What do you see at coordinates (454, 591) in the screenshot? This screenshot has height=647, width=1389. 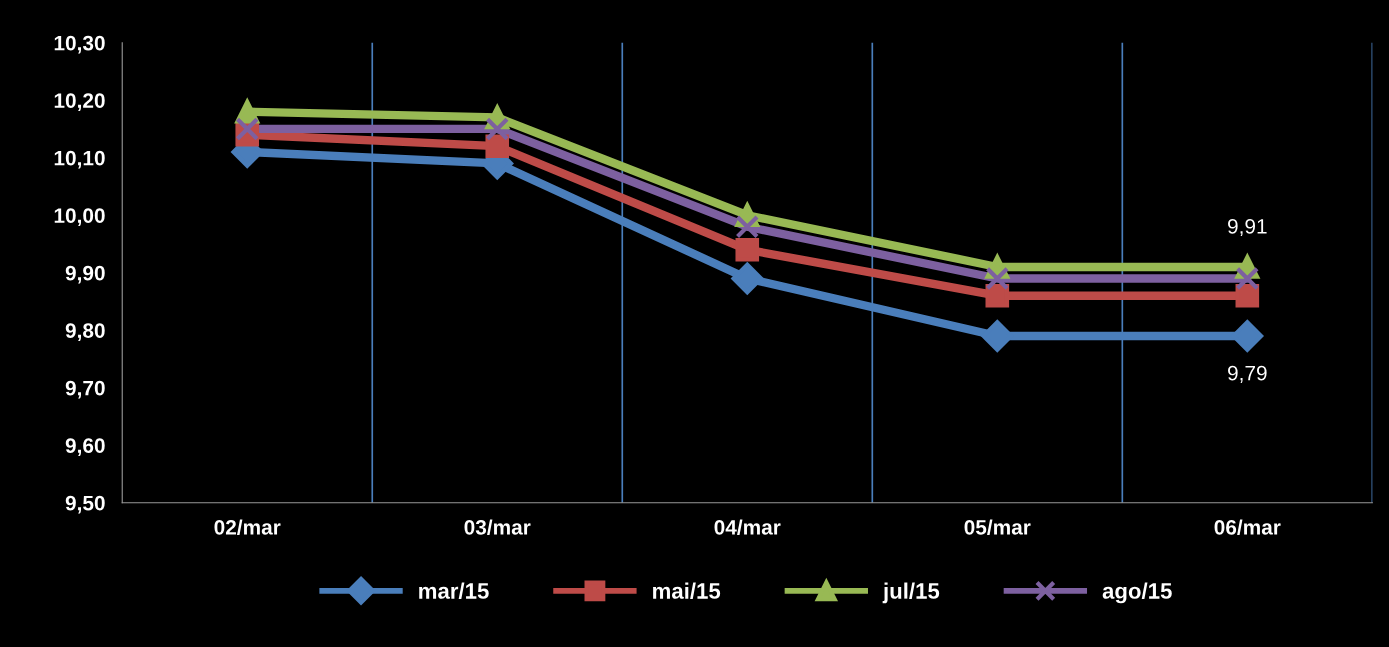 I see `legend-label: mar/15` at bounding box center [454, 591].